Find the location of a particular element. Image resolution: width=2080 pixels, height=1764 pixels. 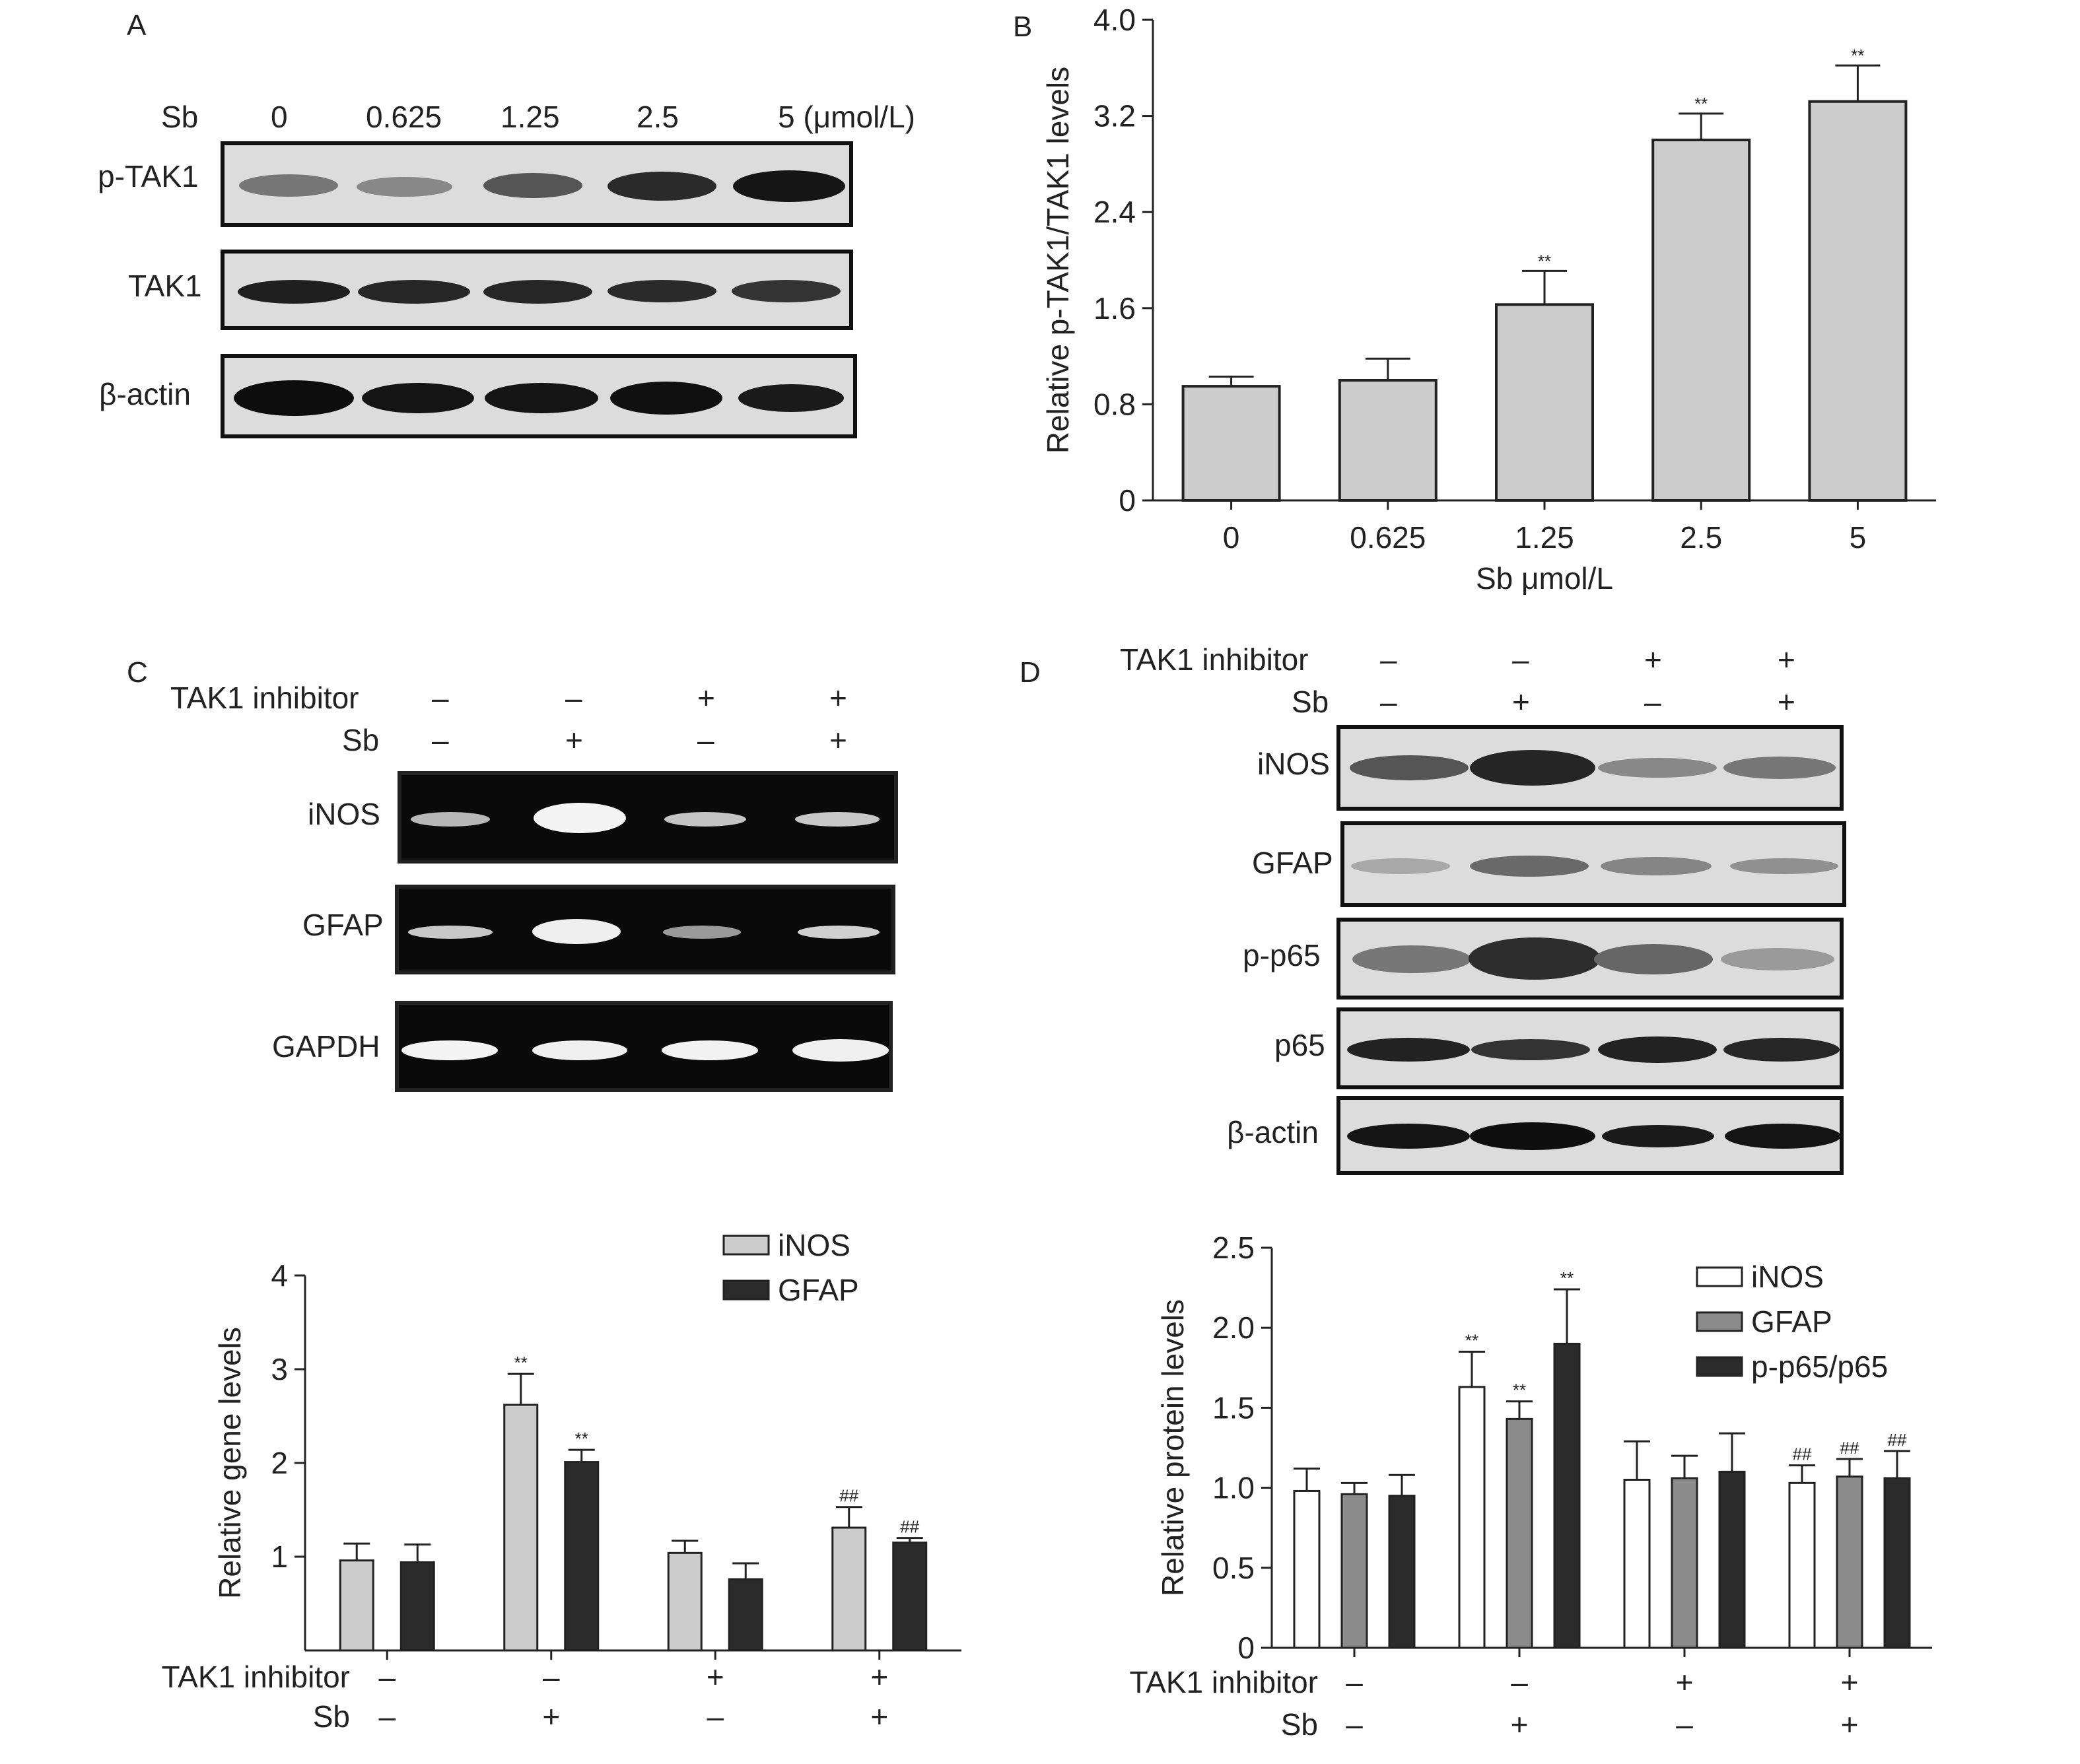

blot-a-tak1 is located at coordinates (537, 290).